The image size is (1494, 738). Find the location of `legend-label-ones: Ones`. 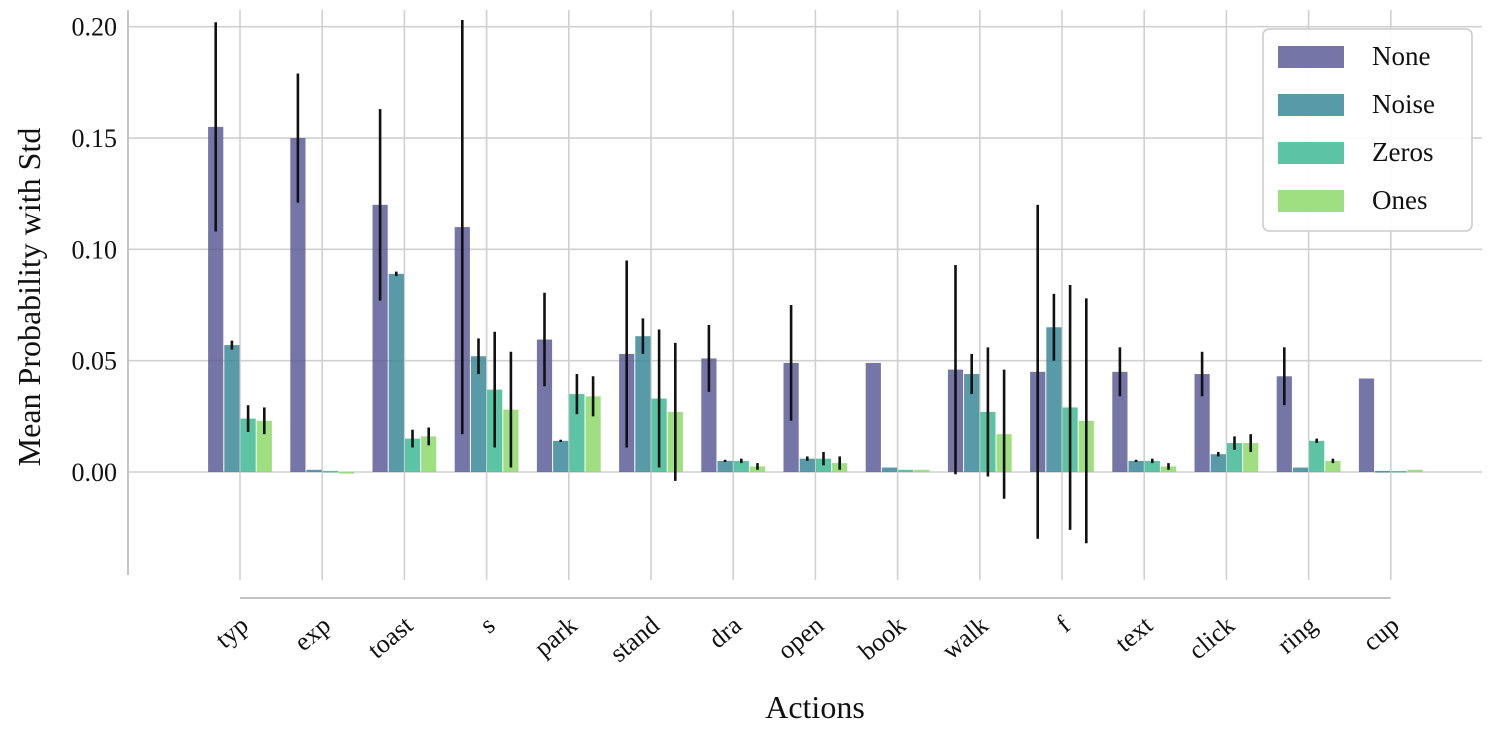

legend-label-ones: Ones is located at coordinates (1400, 200).